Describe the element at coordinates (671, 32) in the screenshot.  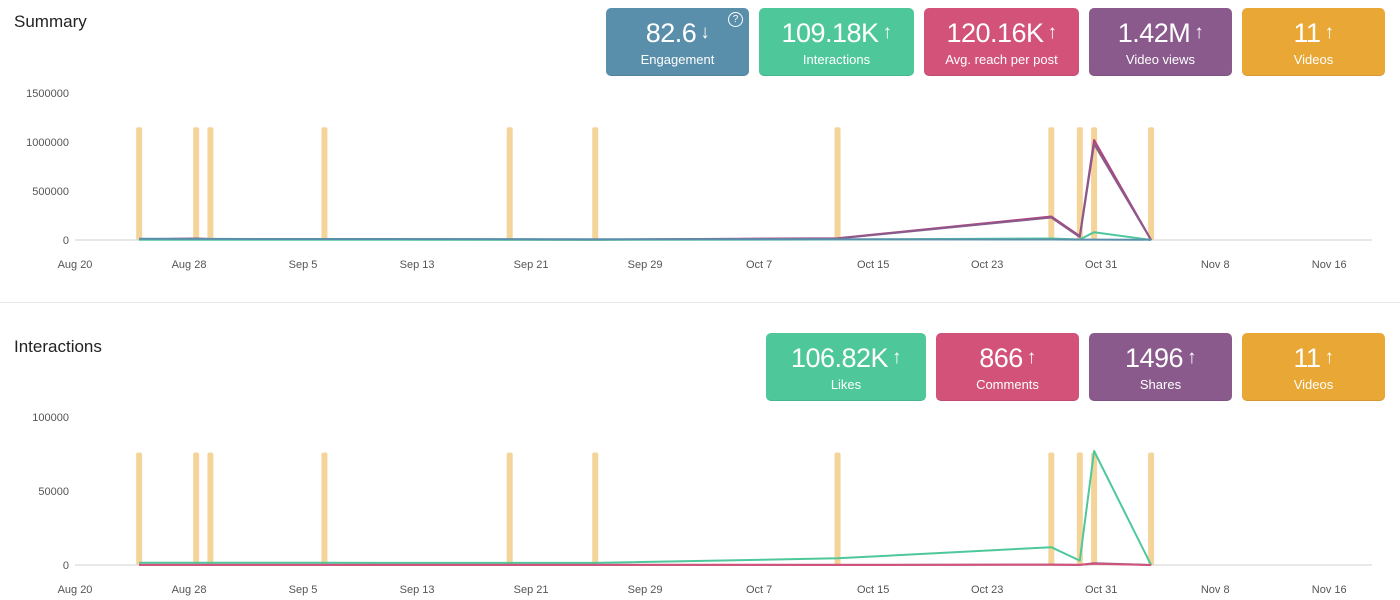
I see `card-value-number: 82.6` at that location.